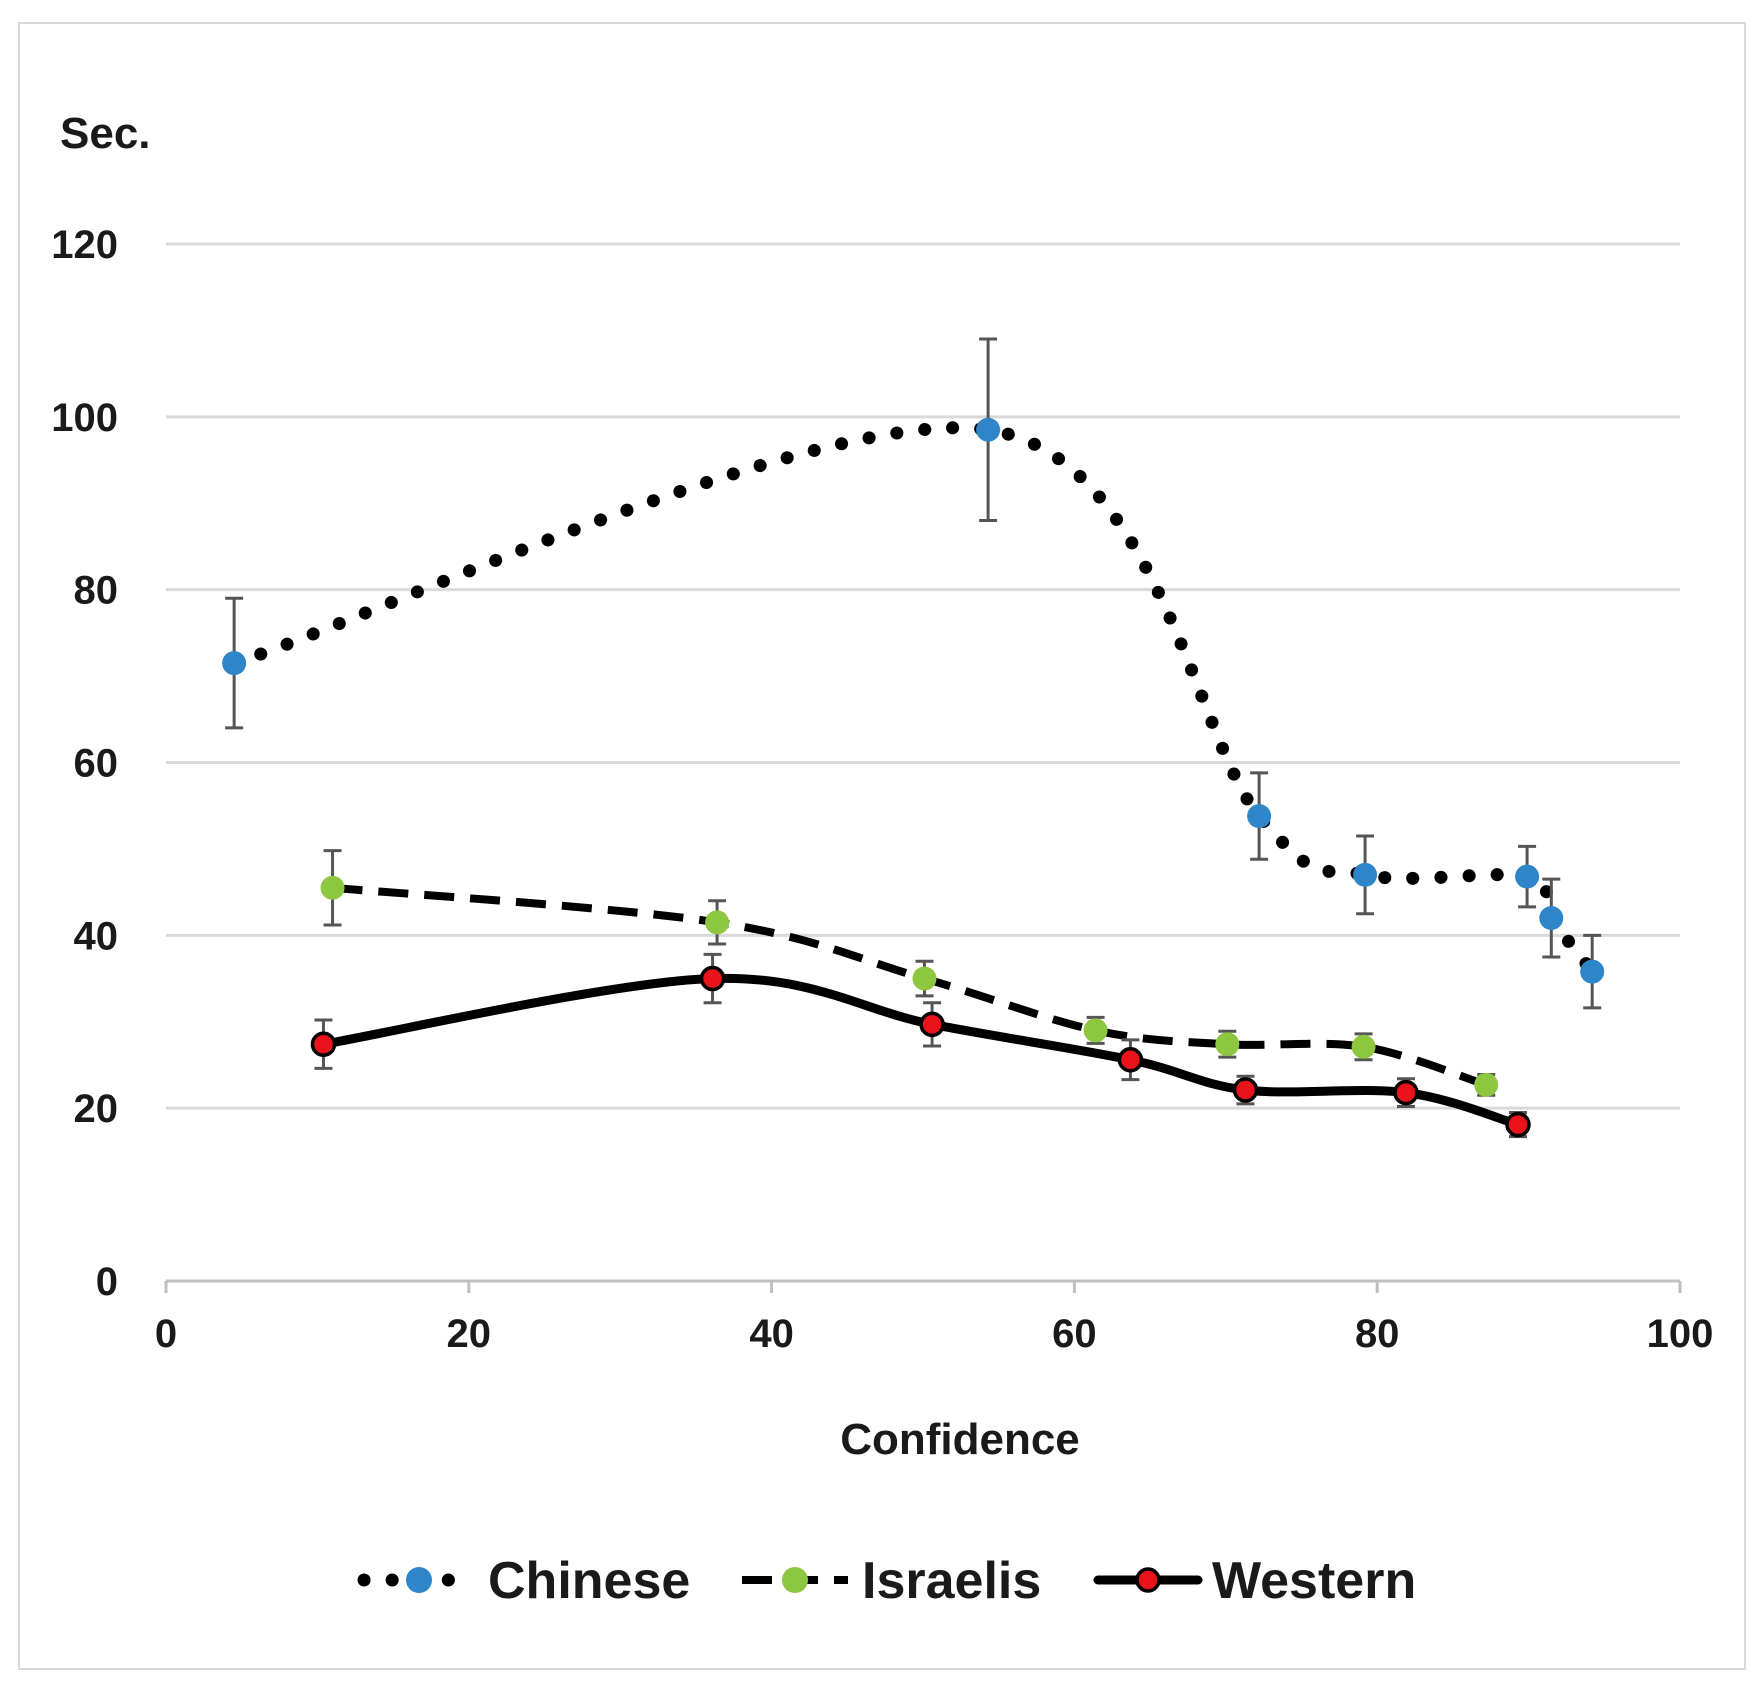 The width and height of the screenshot is (1764, 1692). I want to click on x-axis-title: Confidence, so click(960, 1439).